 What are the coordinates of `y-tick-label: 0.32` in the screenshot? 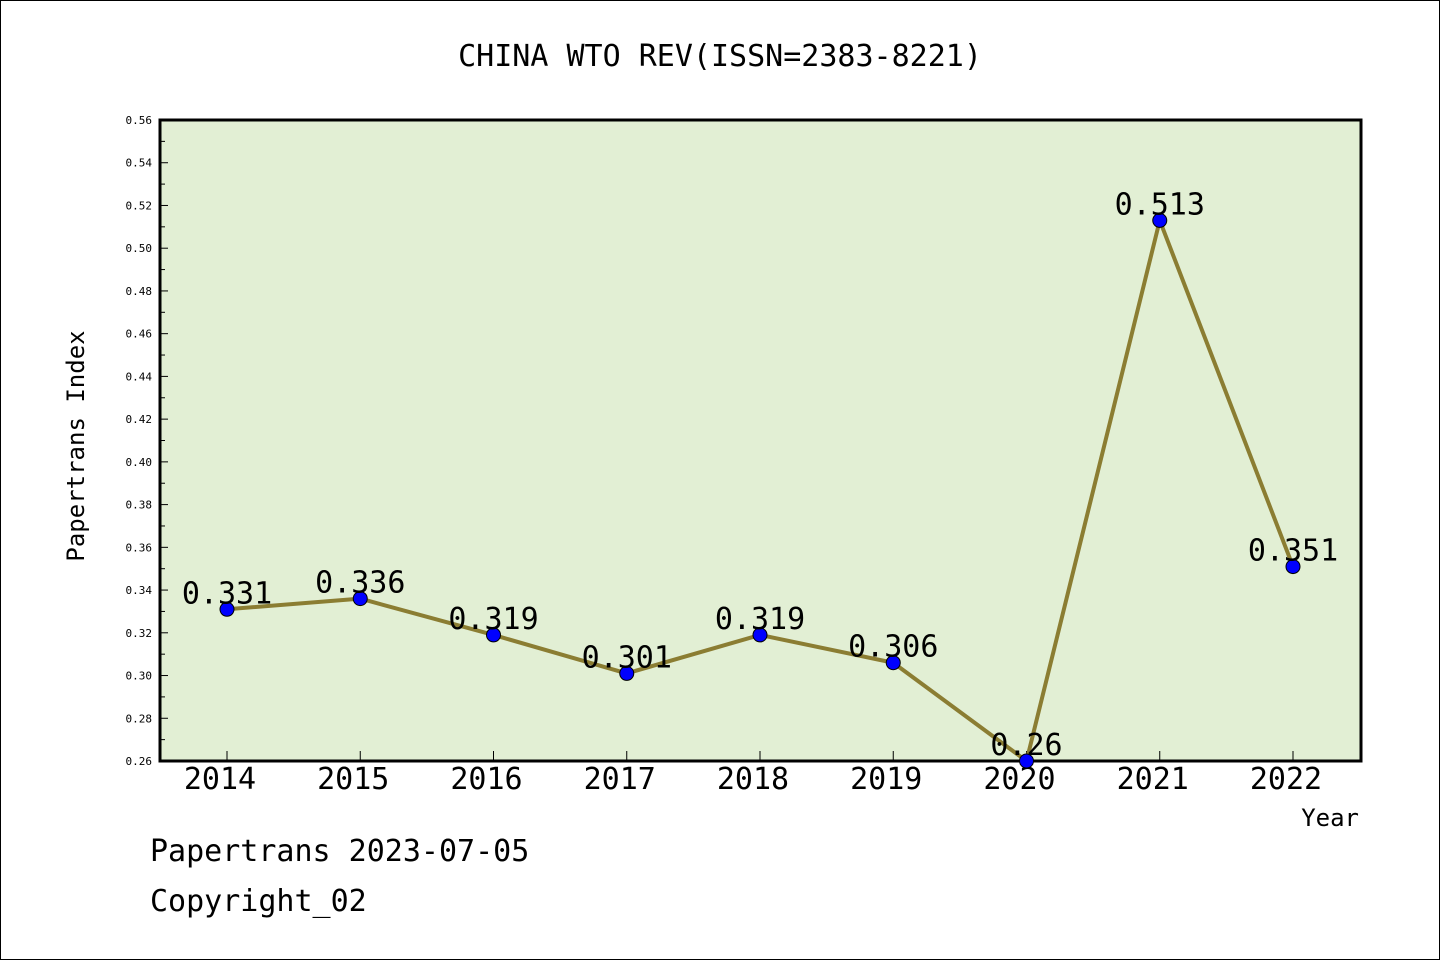 It's located at (139, 633).